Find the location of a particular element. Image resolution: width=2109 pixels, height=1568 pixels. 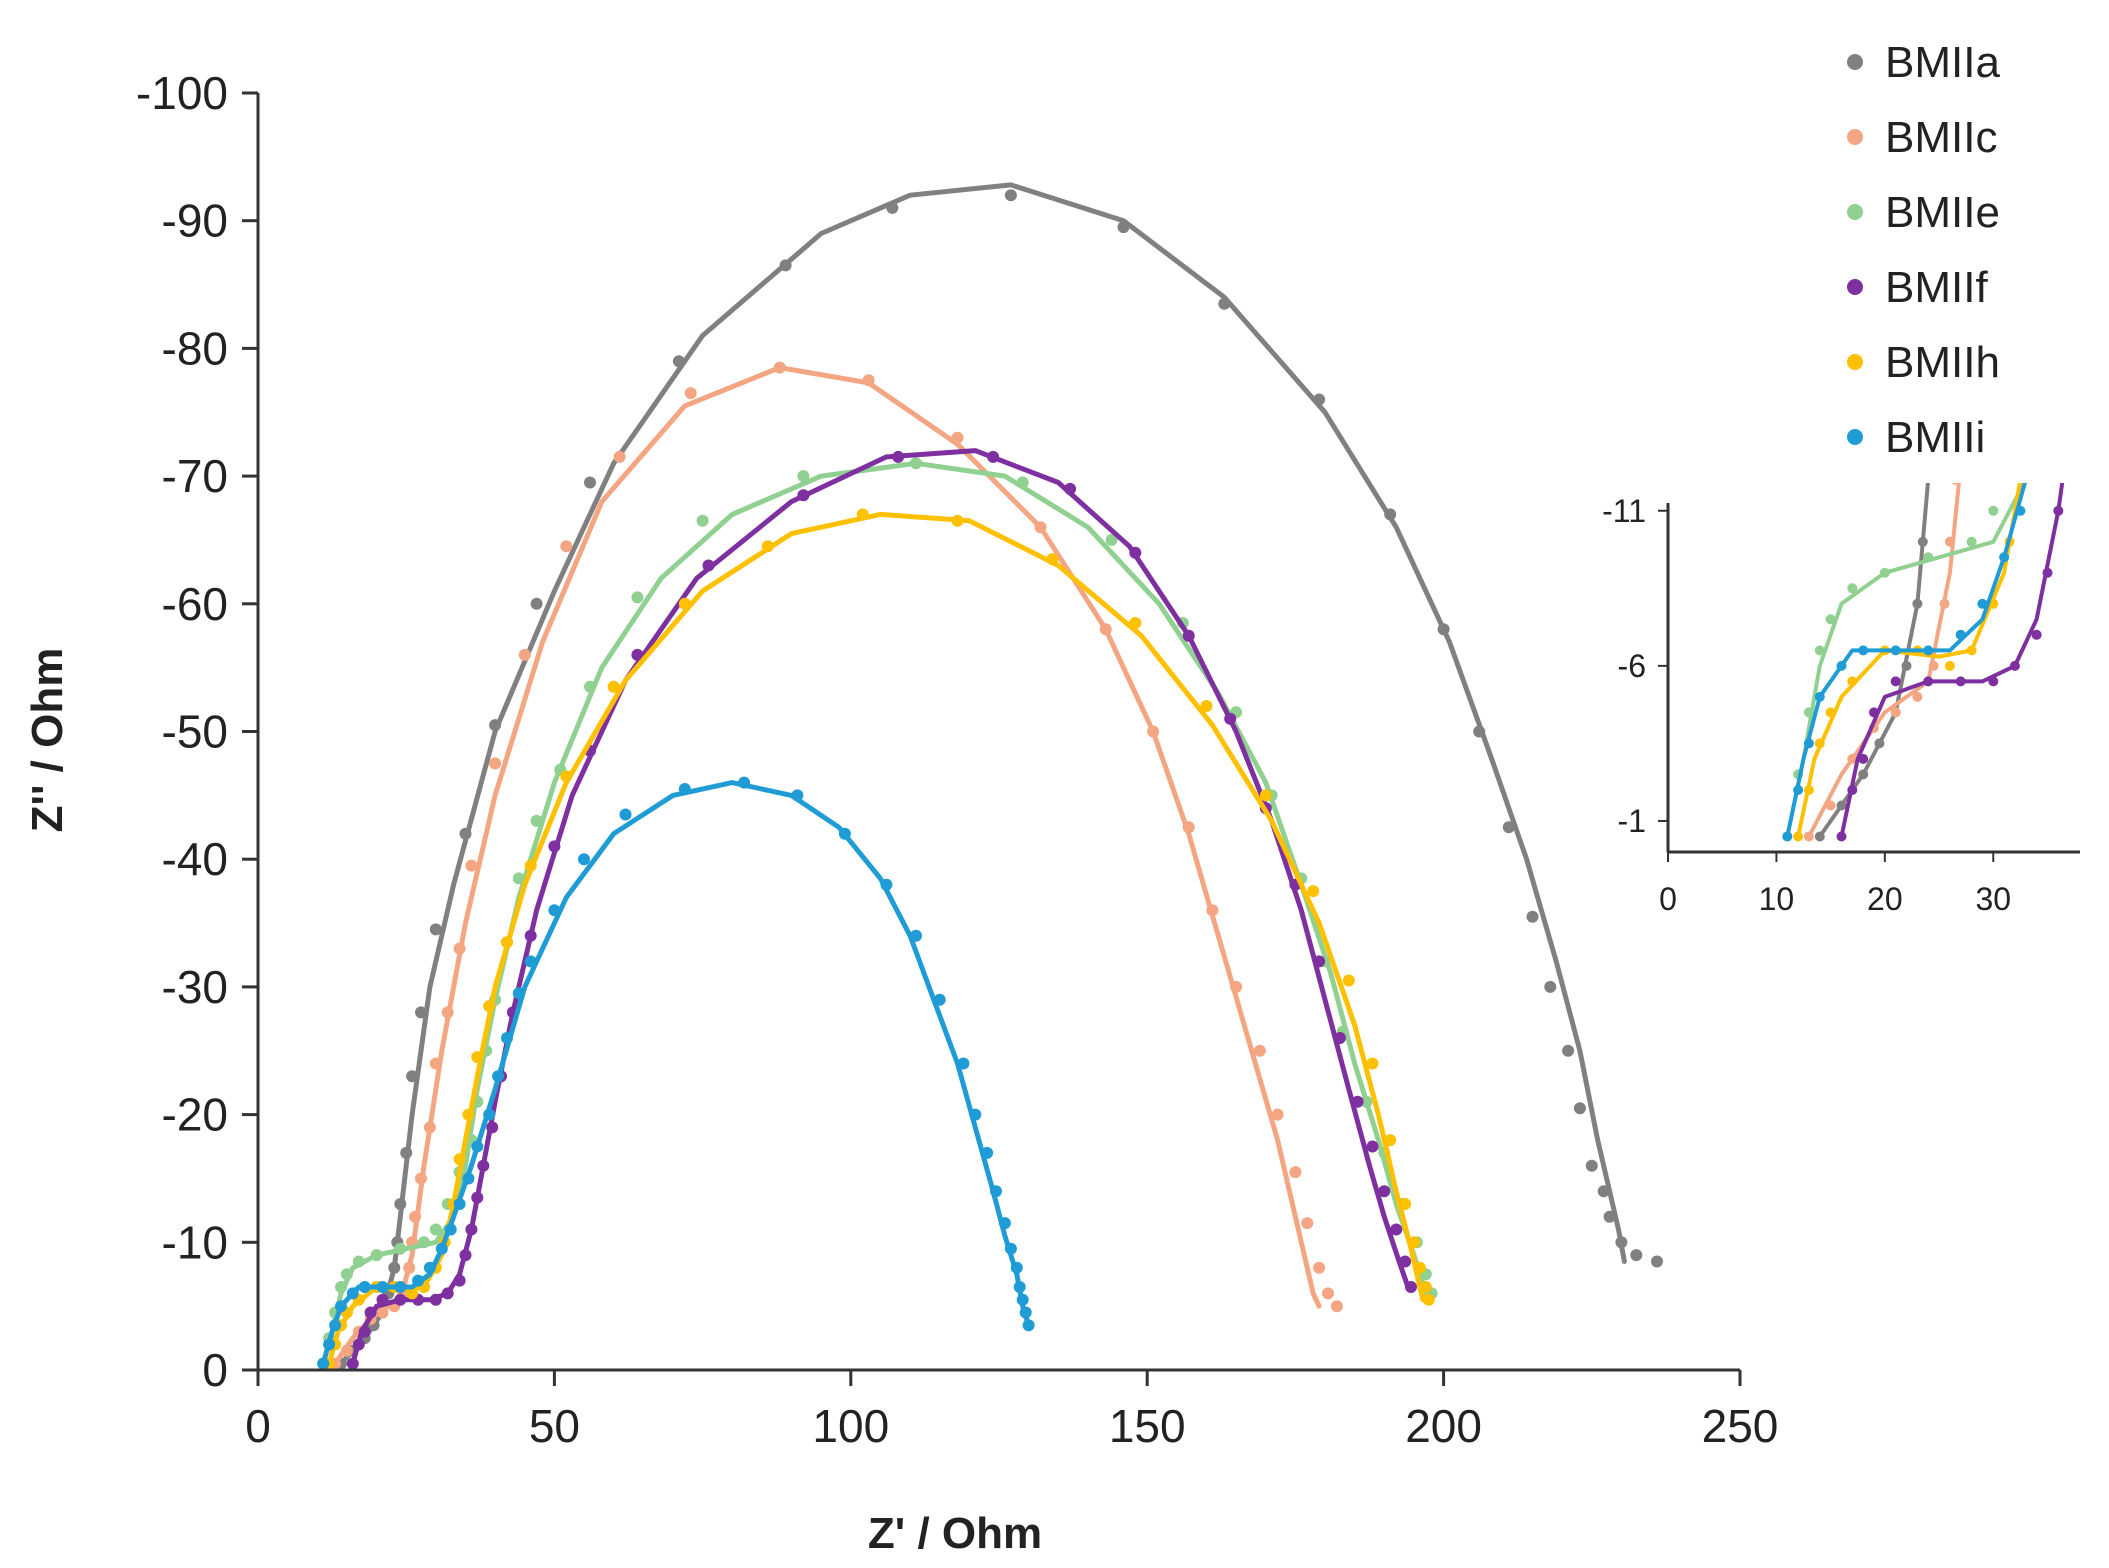

inset-series-bmiic is located at coordinates (1882, 662).